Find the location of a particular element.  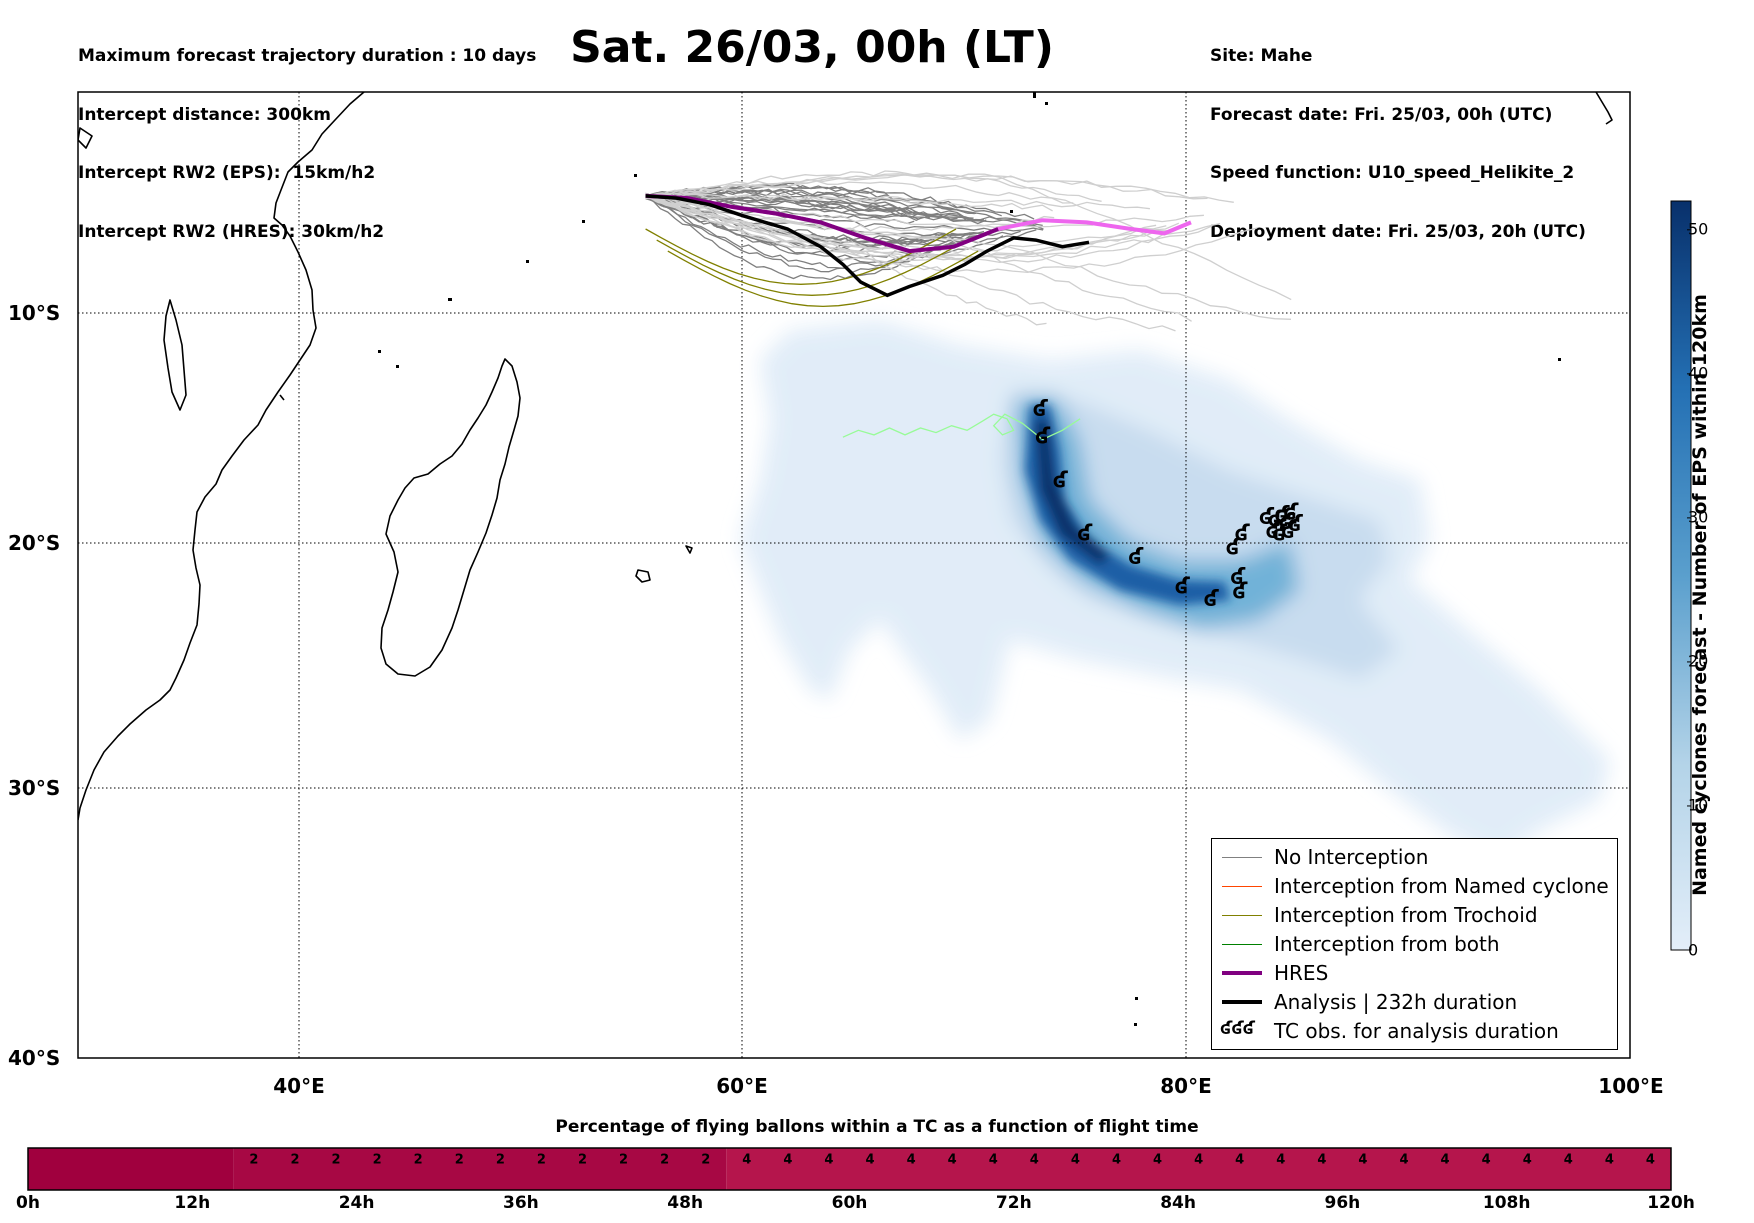

legend-item-no-interception: No Interception is located at coordinates (1414, 857).